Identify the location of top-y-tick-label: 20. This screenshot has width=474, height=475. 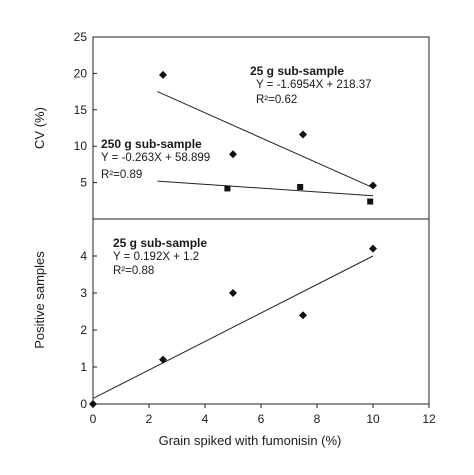
(81, 73).